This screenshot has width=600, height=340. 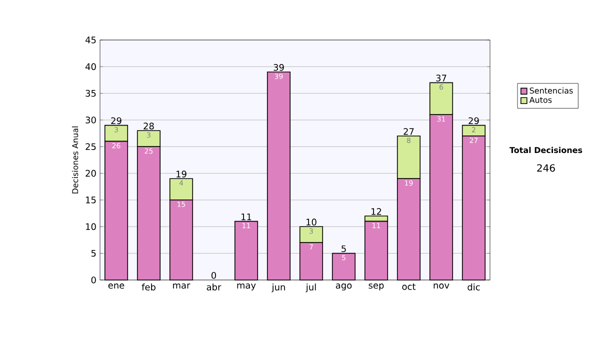 What do you see at coordinates (90, 66) in the screenshot?
I see `y-tick-label: 40` at bounding box center [90, 66].